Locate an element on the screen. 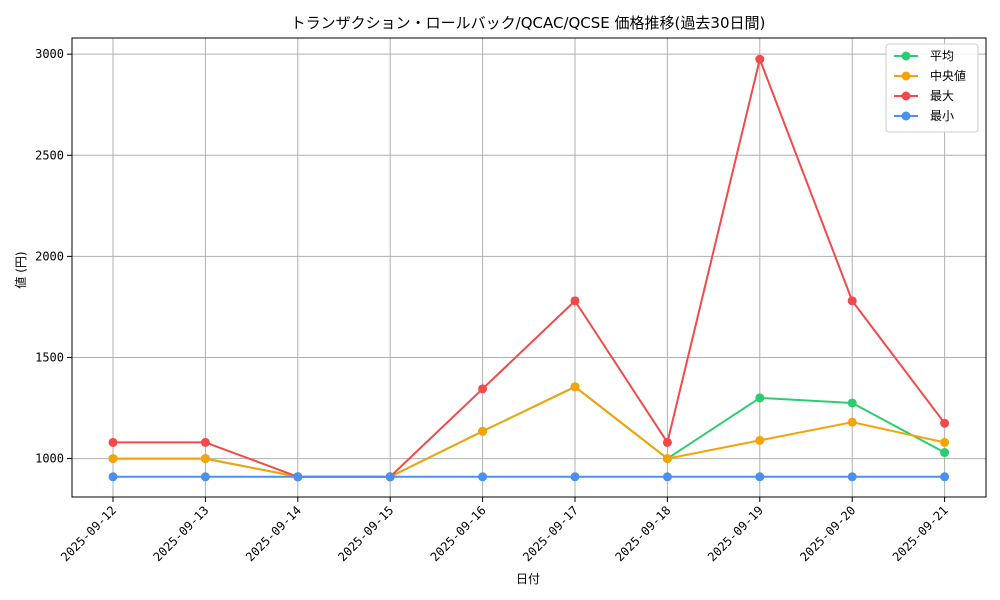  y-tick-label: 1000 is located at coordinates (49, 459).